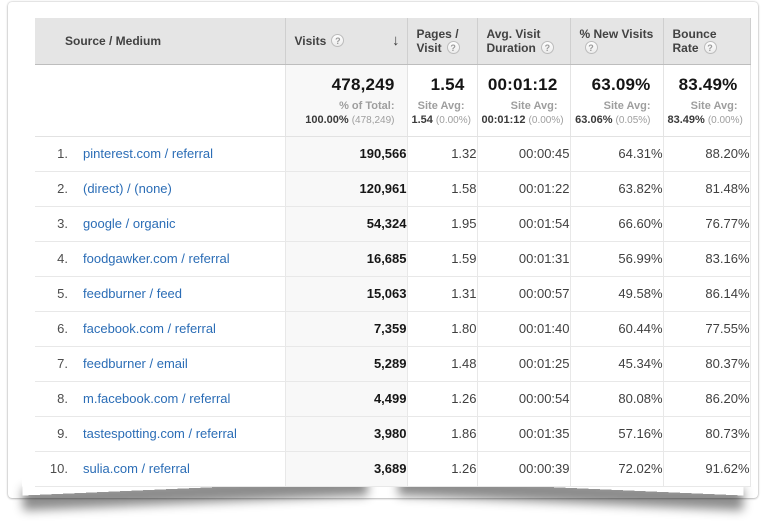 The image size is (774, 526). I want to click on avg-visit-duration-value: 00:00:39, so click(523, 469).